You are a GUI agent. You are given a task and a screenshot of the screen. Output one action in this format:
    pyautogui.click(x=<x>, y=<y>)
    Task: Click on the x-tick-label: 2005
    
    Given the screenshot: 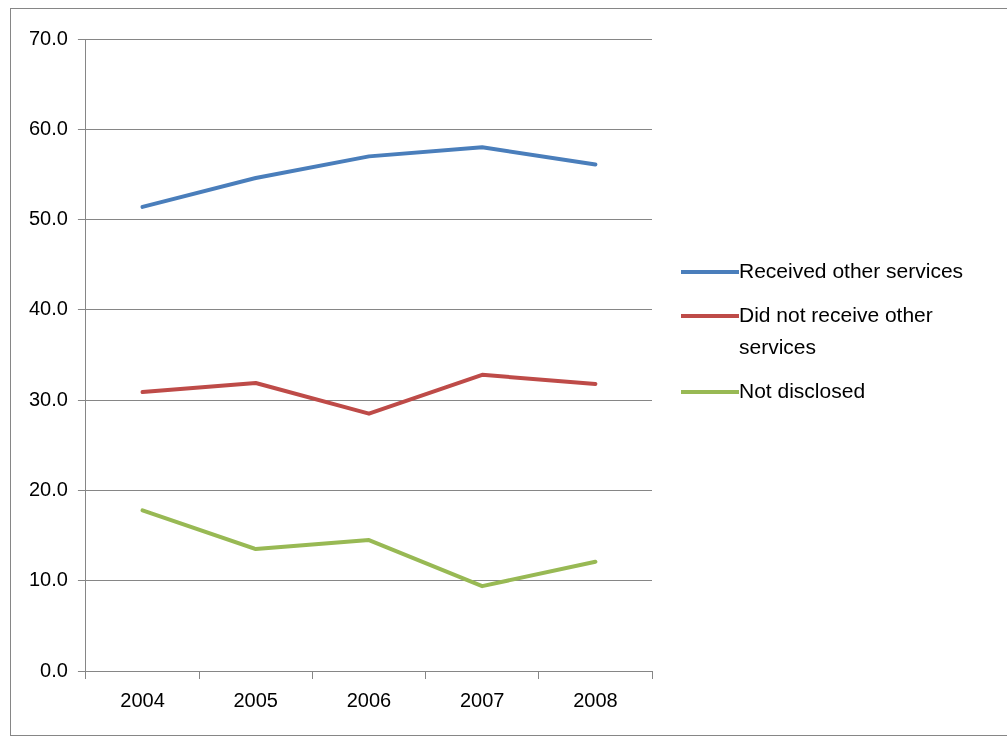 What is the action you would take?
    pyautogui.click(x=255, y=699)
    